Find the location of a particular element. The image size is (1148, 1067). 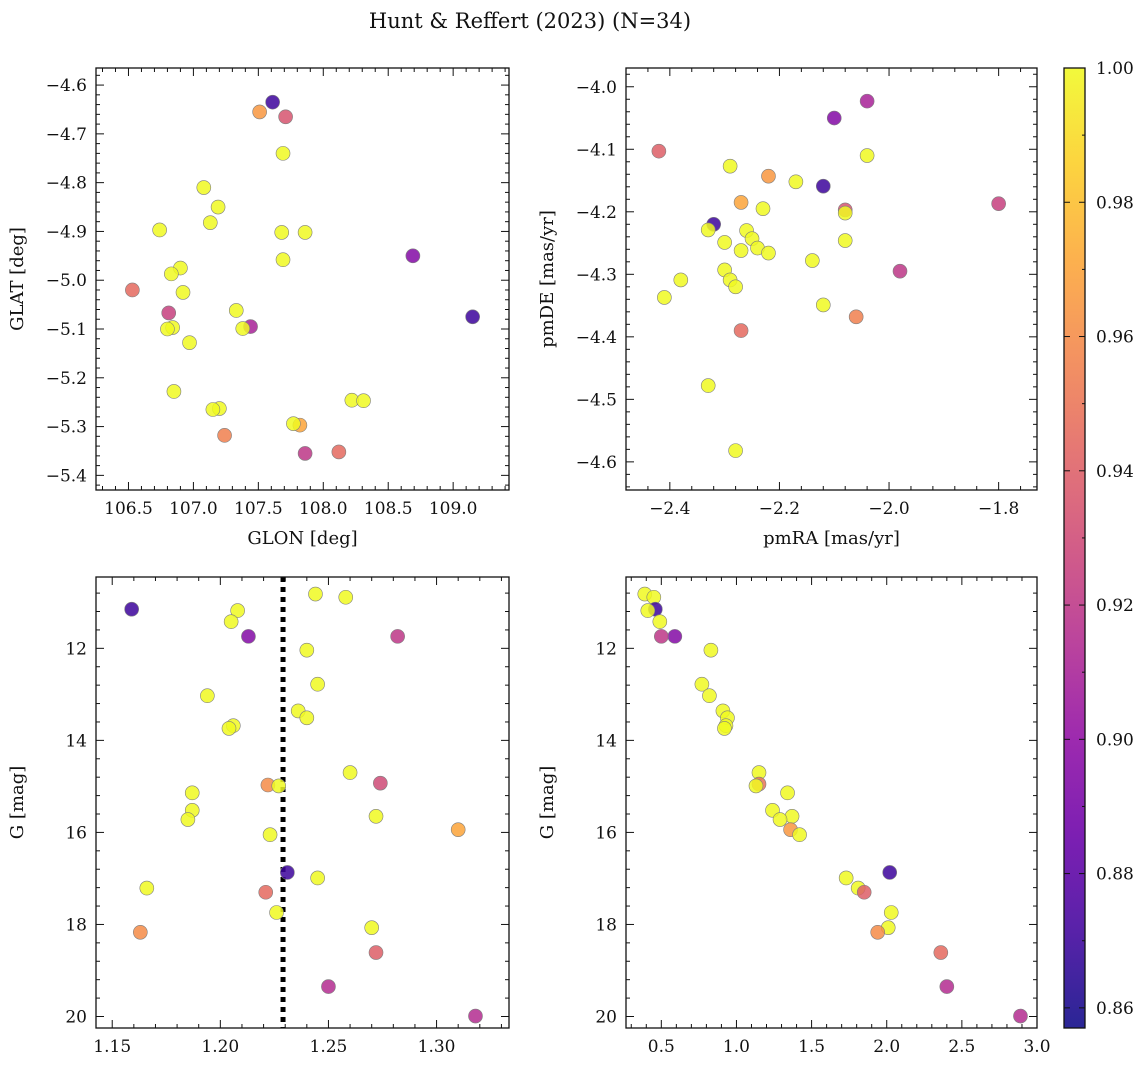

y-axis-label: G [mag] is located at coordinates (17, 802).